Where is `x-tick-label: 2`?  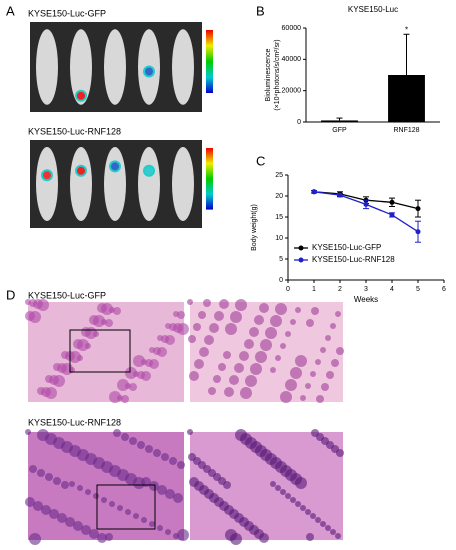
x-tick-label: 2 is located at coordinates (340, 289).